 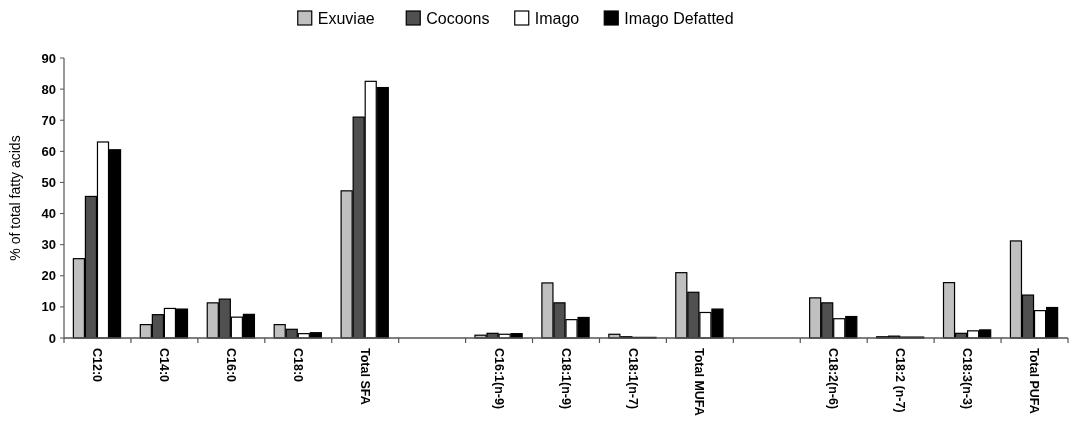 I want to click on x-tick-label: C14:0, so click(x=164, y=365).